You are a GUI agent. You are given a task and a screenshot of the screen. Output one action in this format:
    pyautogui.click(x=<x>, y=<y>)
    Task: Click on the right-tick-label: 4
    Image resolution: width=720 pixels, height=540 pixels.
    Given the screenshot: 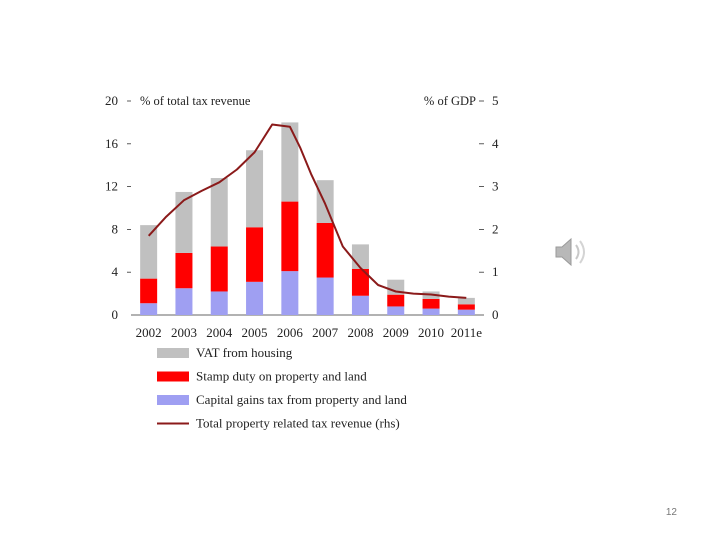 What is the action you would take?
    pyautogui.click(x=495, y=143)
    